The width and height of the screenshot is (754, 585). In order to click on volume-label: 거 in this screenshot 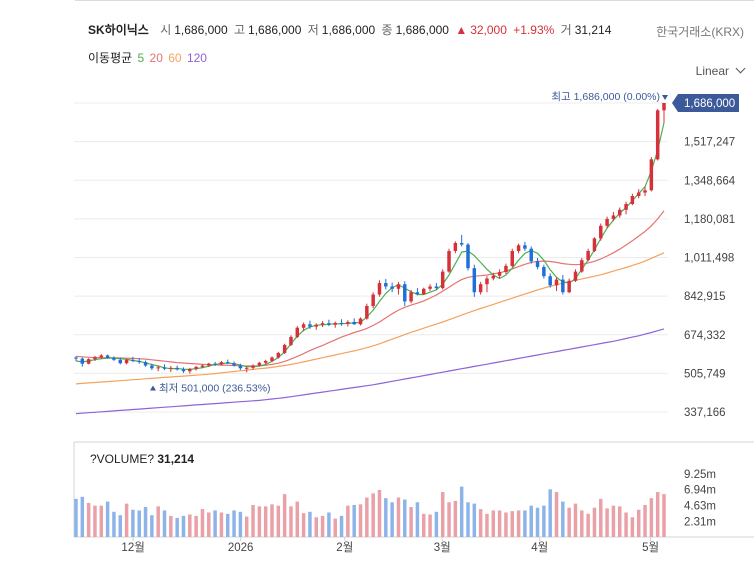, I will do `click(566, 30)`.